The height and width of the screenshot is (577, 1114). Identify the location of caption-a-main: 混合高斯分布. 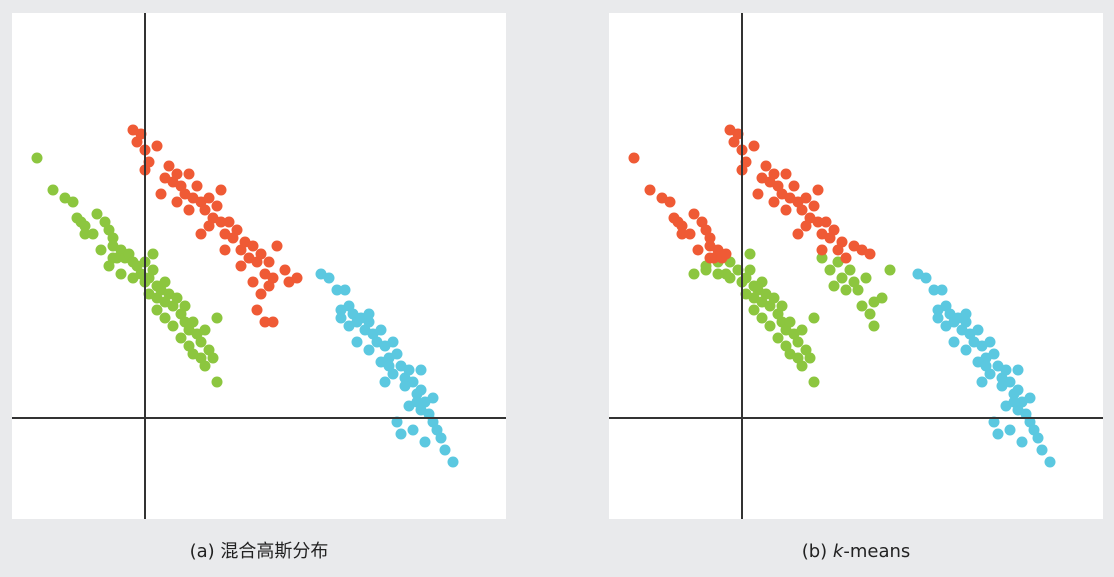
(274, 551).